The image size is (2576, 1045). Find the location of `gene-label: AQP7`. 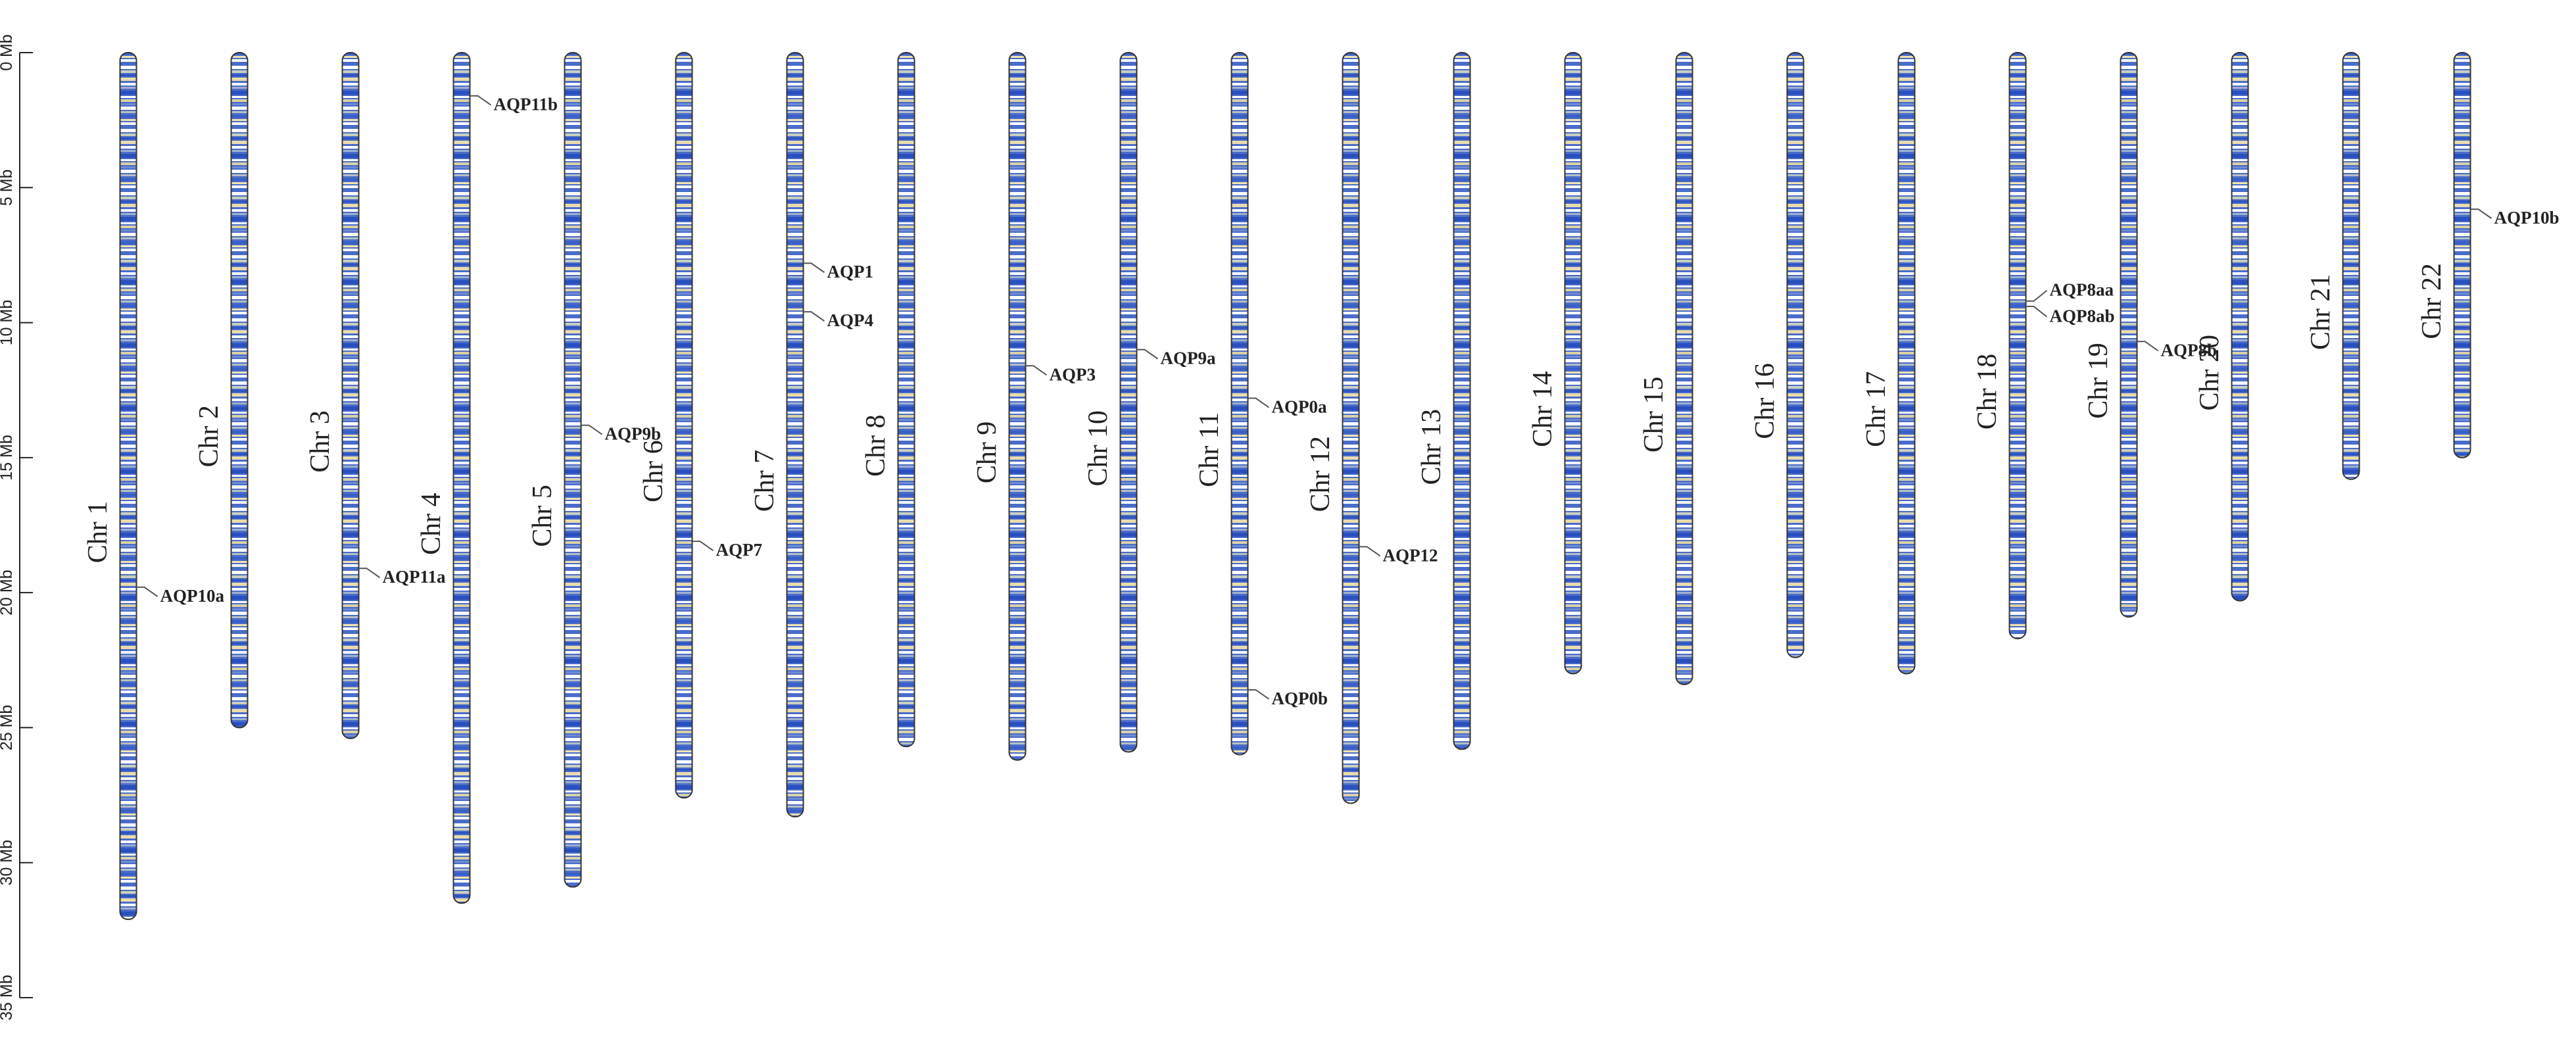

gene-label: AQP7 is located at coordinates (739, 550).